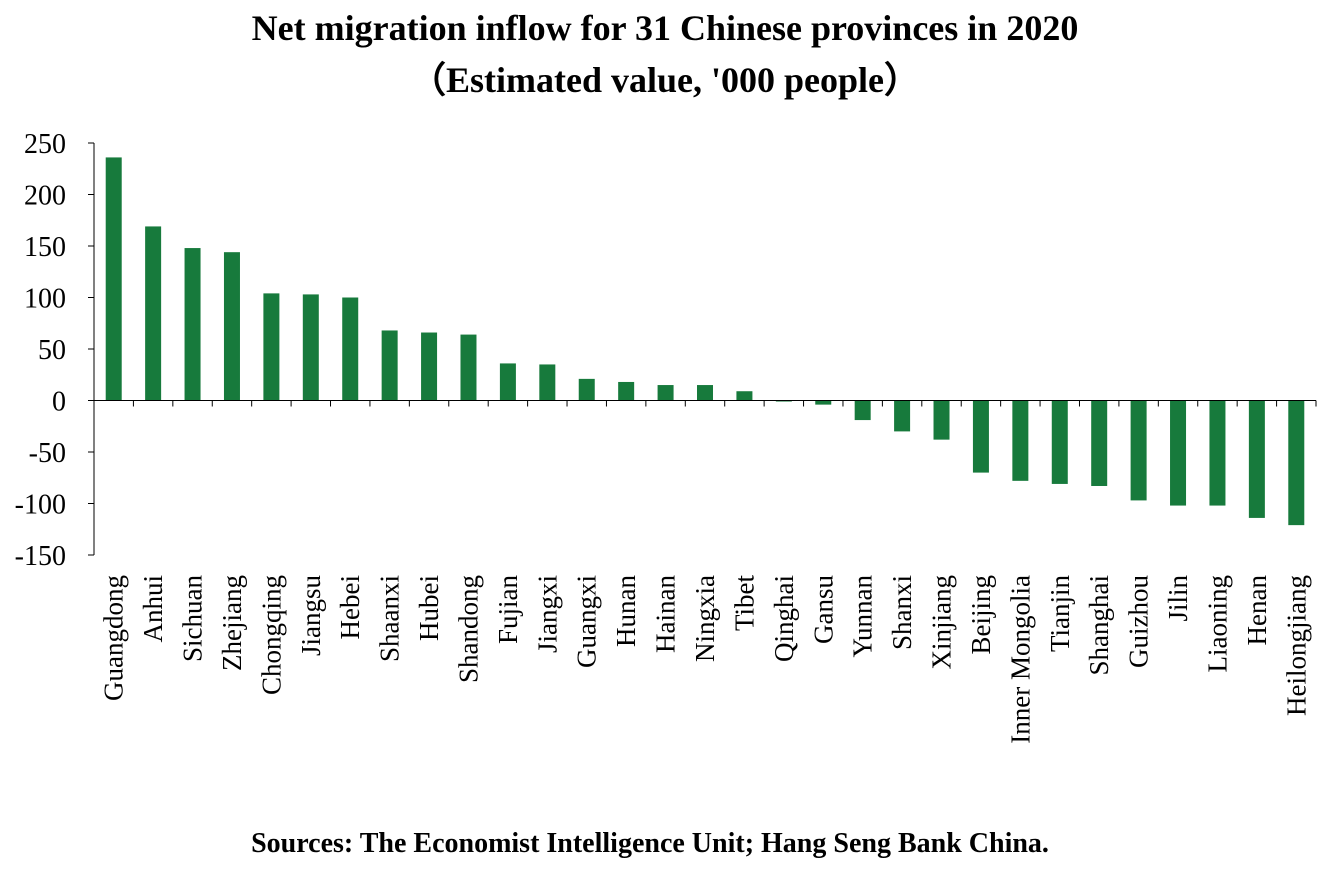 The width and height of the screenshot is (1330, 875). Describe the element at coordinates (52, 350) in the screenshot. I see `y-tick-label: 50` at that location.